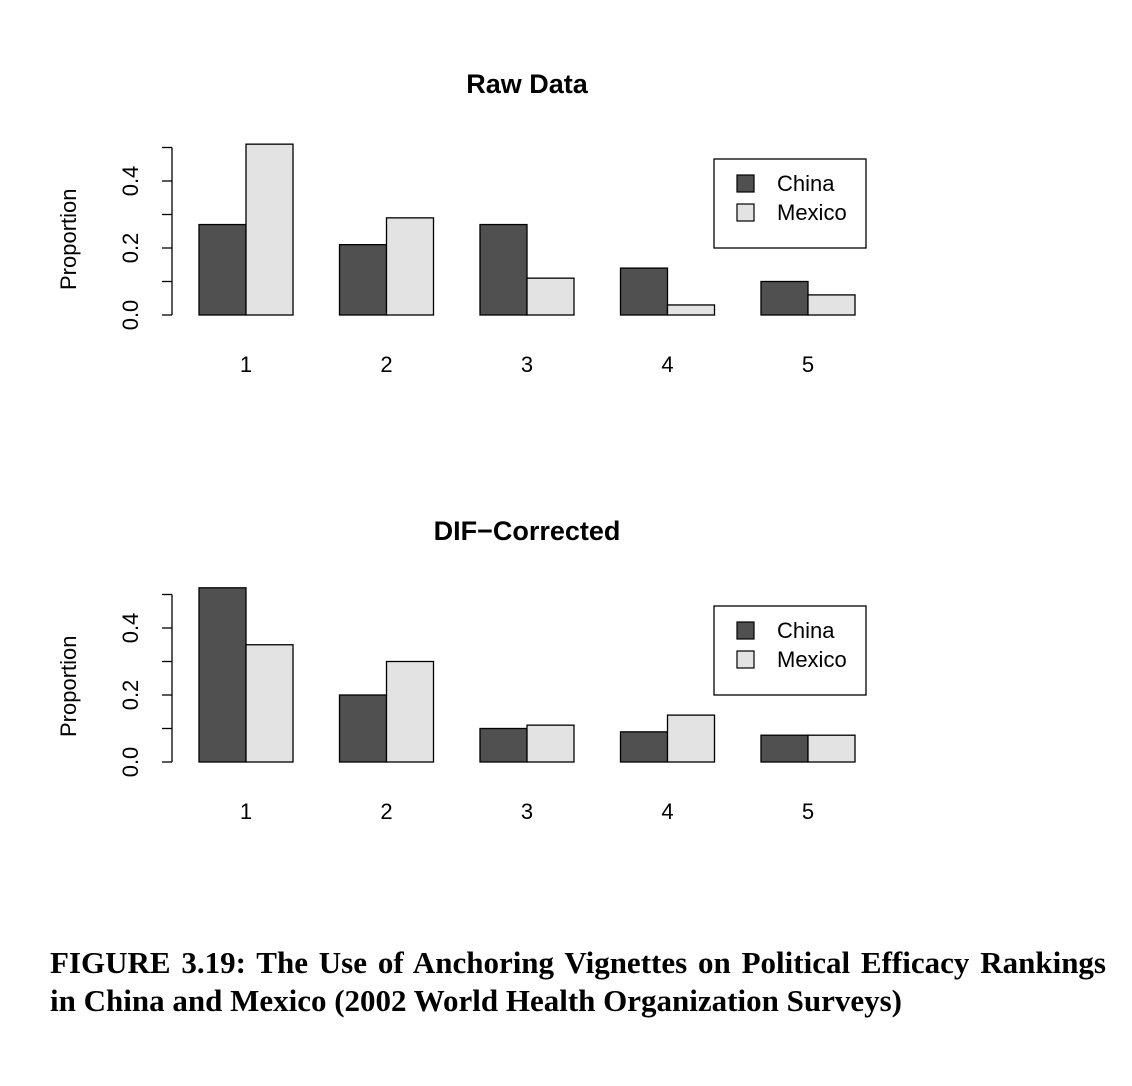 This screenshot has height=1086, width=1132. What do you see at coordinates (745, 183) in the screenshot?
I see `chart1-legend-swatch-china` at bounding box center [745, 183].